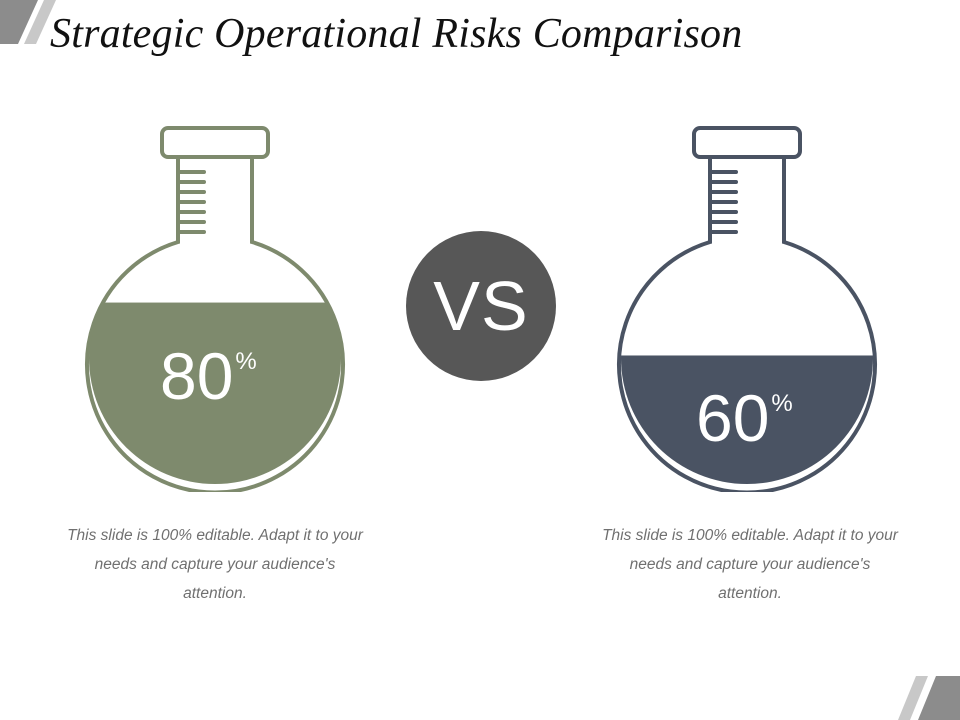  I want to click on flask-right-cap, so click(747, 142).